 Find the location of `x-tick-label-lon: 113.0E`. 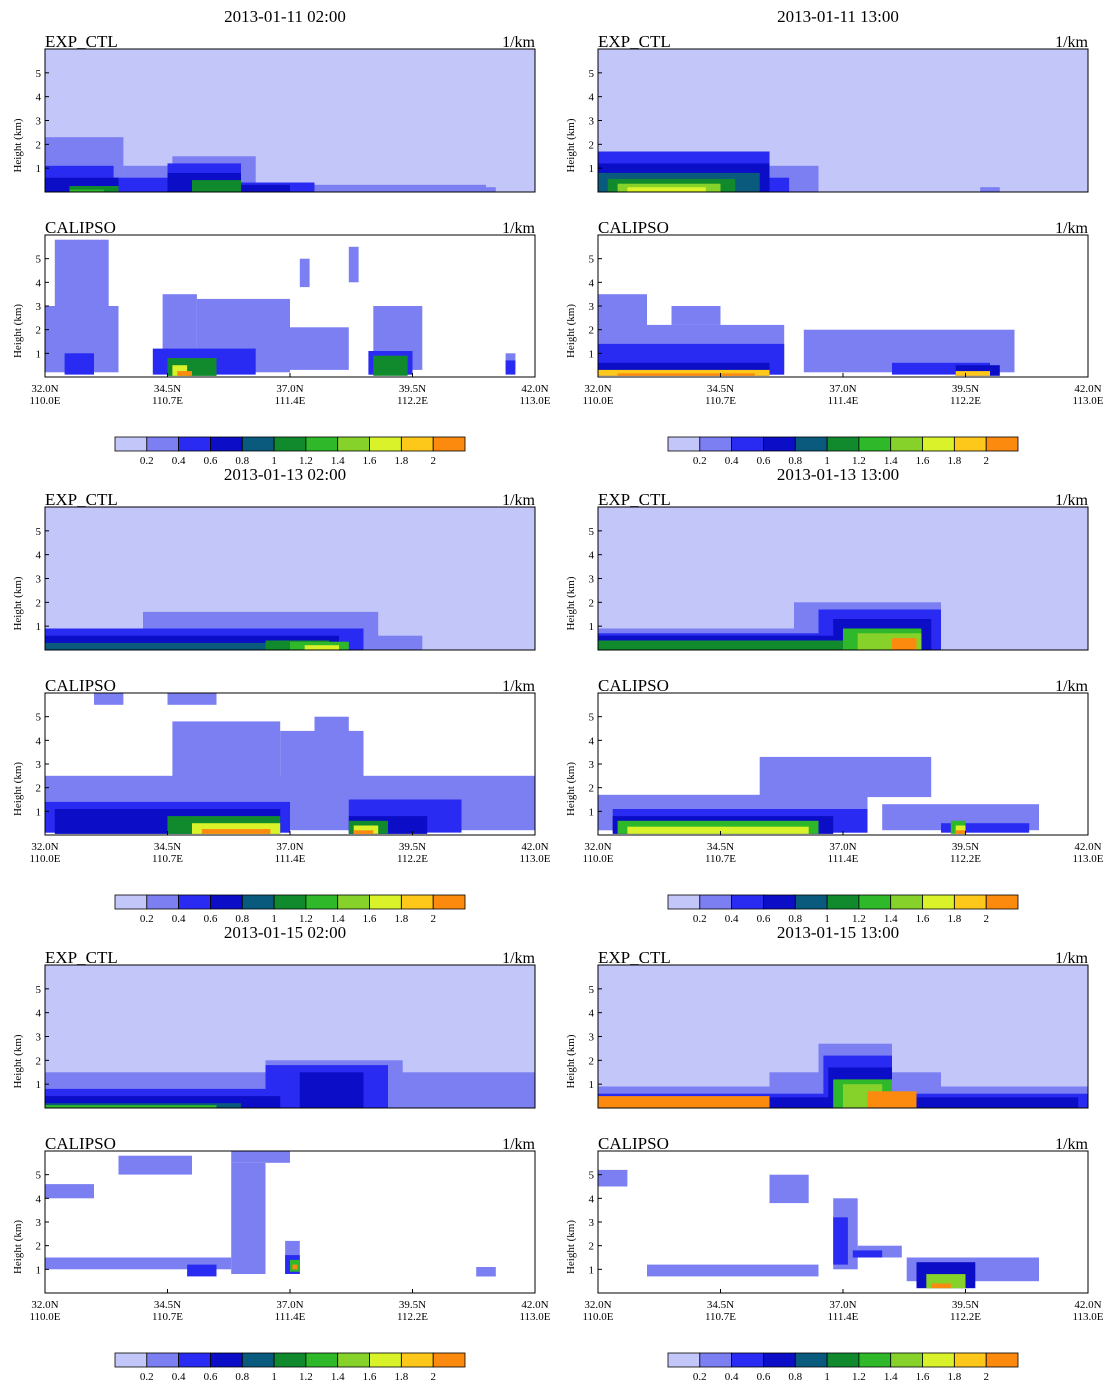

x-tick-label-lon: 113.0E is located at coordinates (1087, 401).